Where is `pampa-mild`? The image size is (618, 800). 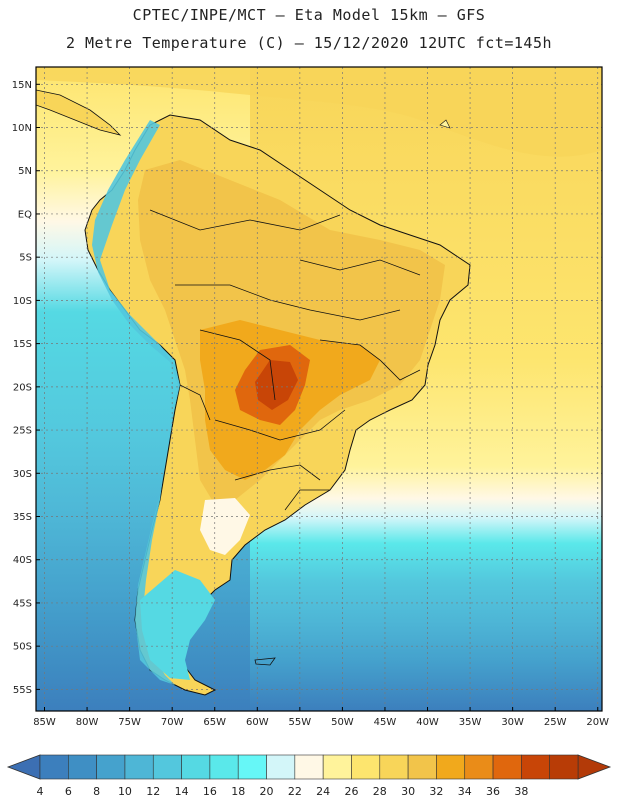
pampa-mild is located at coordinates (225, 526).